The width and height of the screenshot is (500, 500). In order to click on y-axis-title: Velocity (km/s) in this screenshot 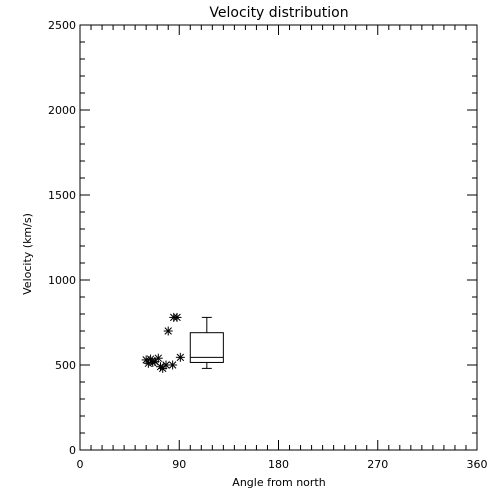, I will do `click(27, 254)`.